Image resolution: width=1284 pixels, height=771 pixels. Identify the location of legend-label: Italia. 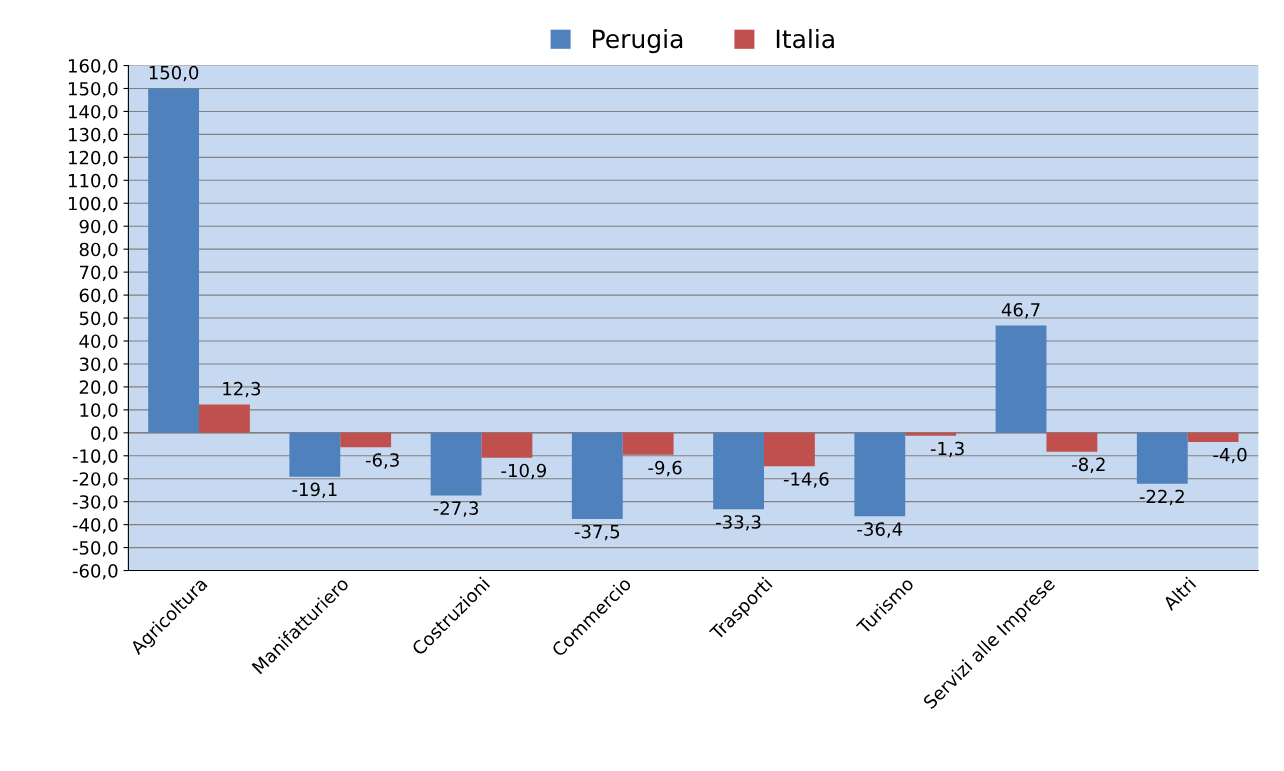
(805, 38).